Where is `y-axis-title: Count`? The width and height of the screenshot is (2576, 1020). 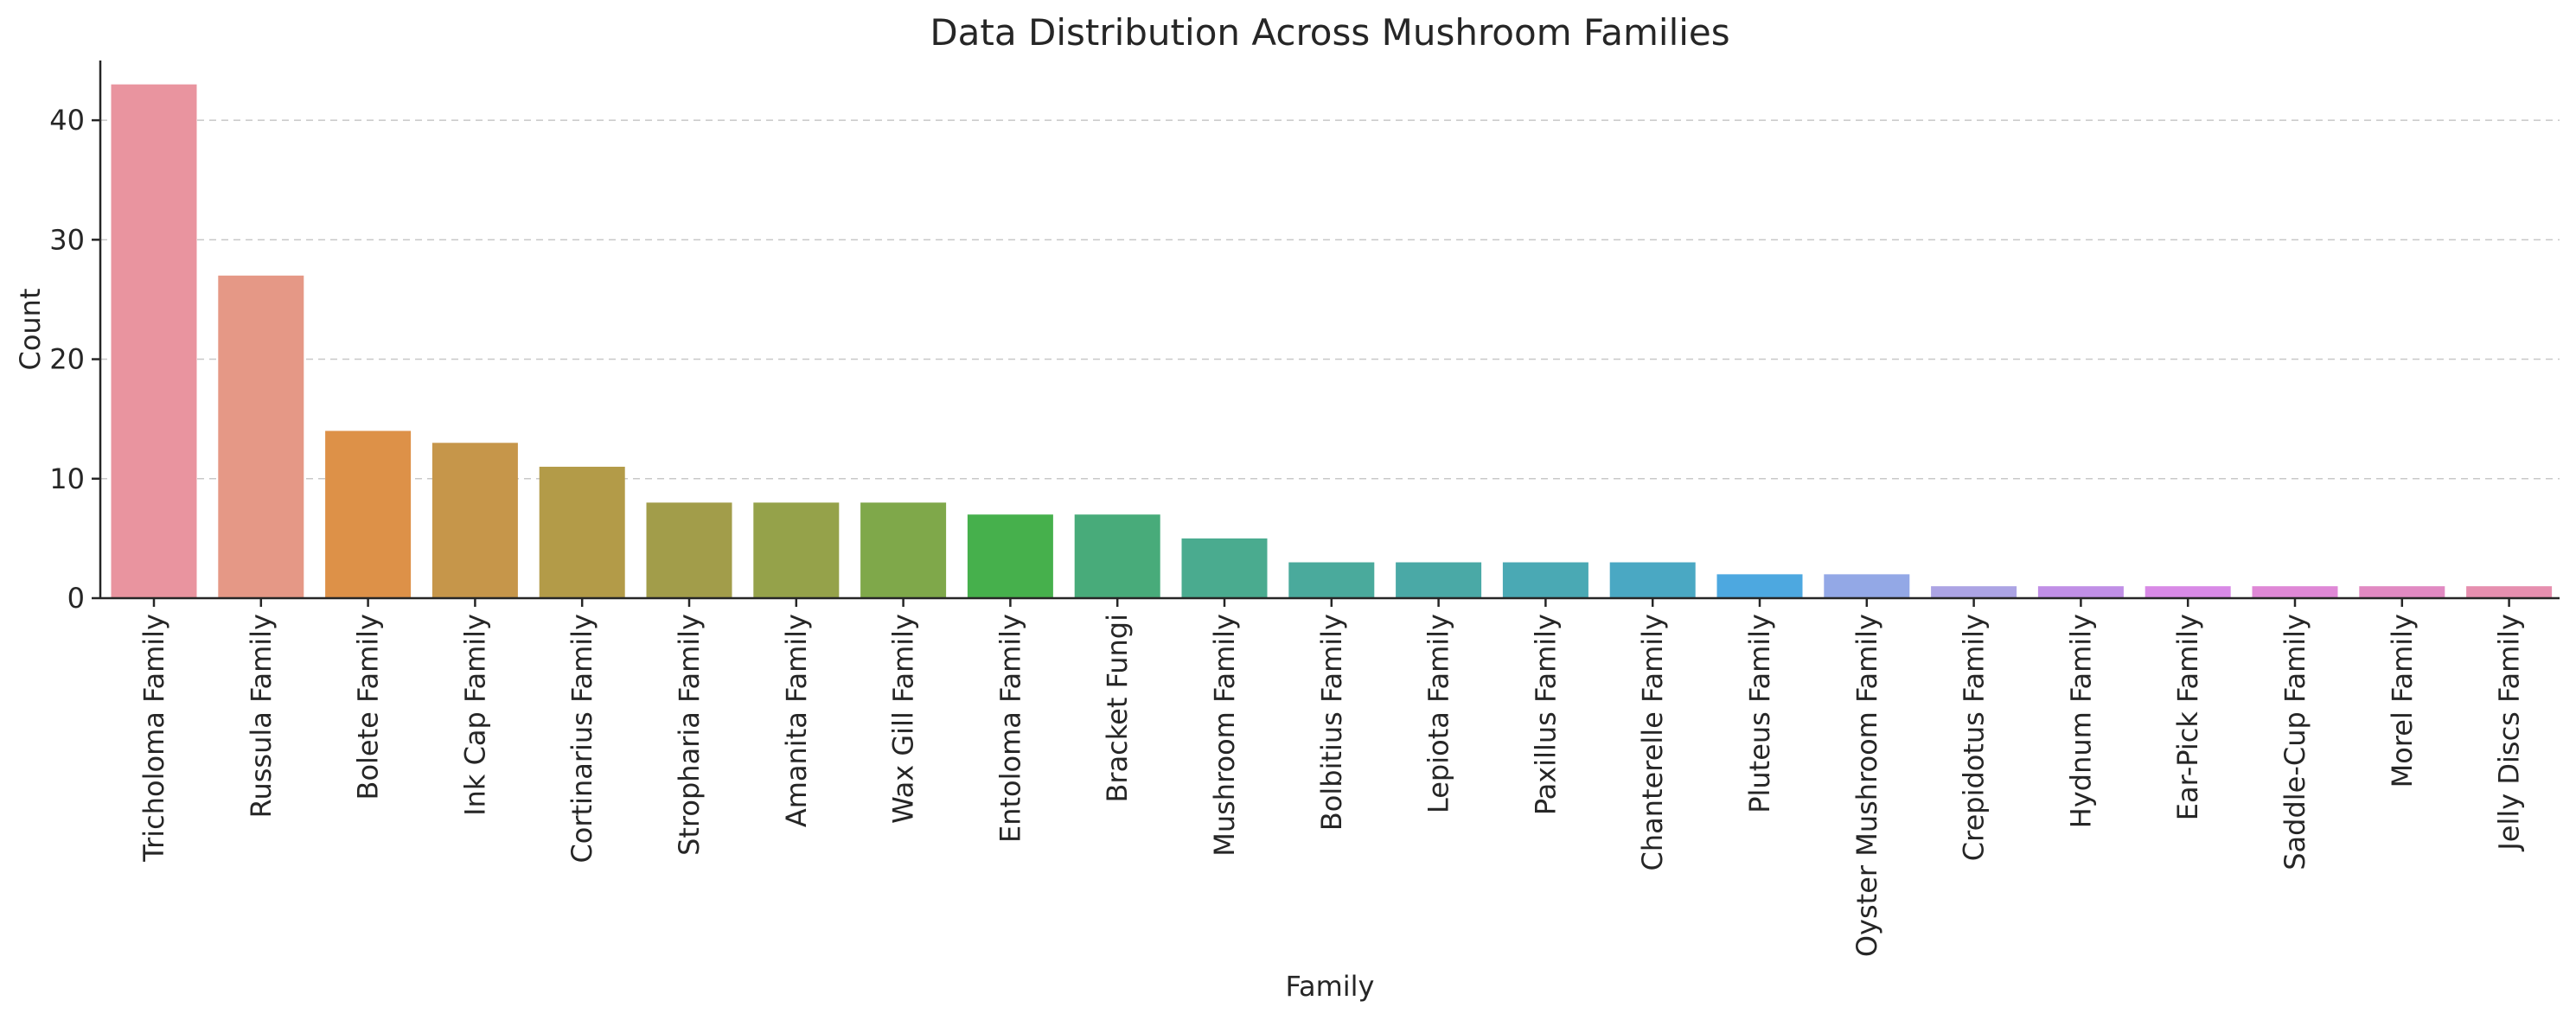 y-axis-title: Count is located at coordinates (30, 329).